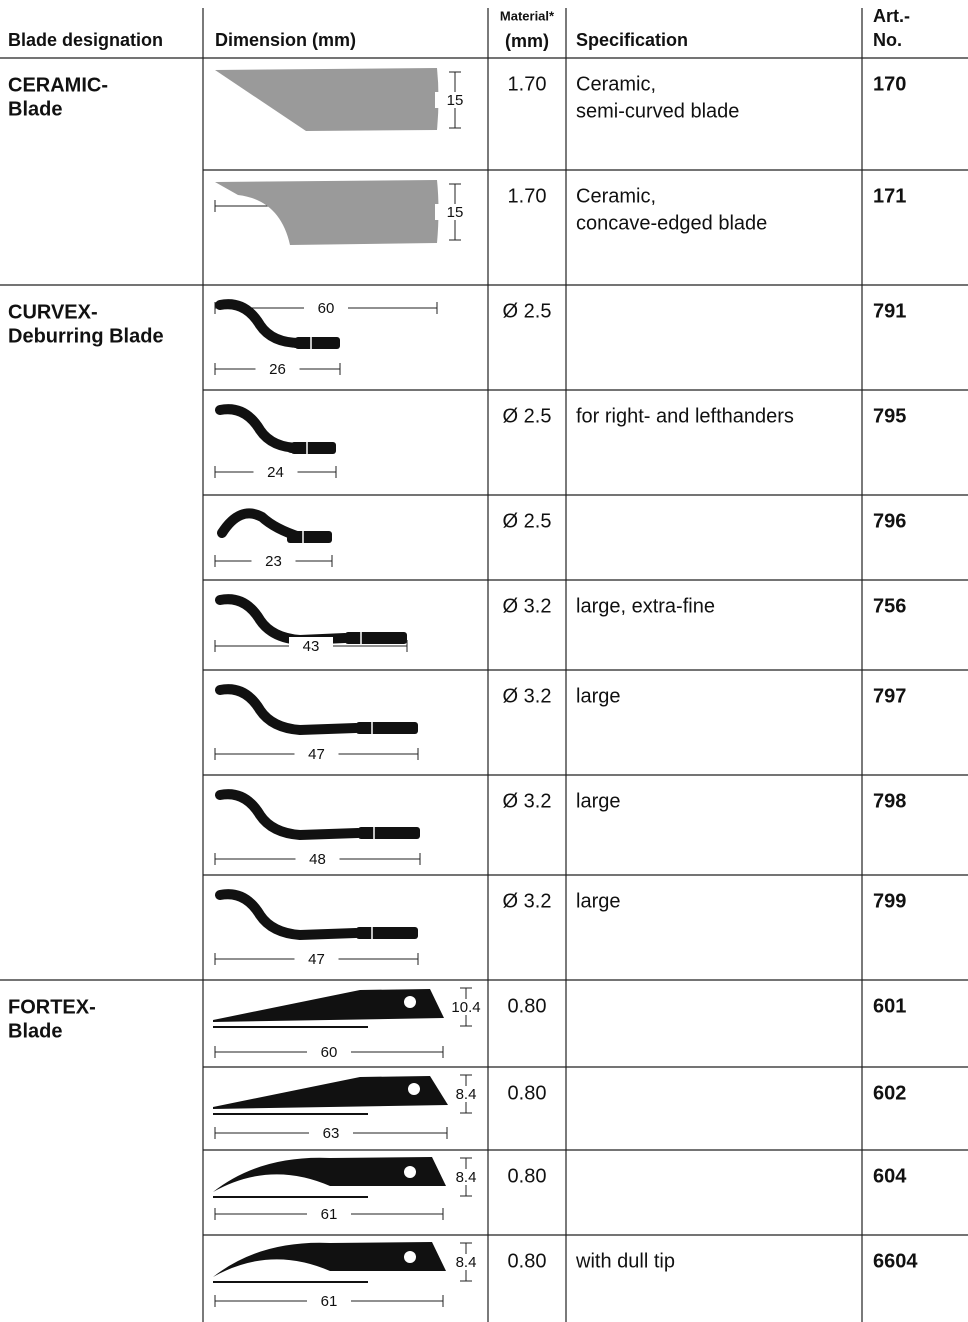 This screenshot has height=1322, width=968. What do you see at coordinates (53, 312) in the screenshot?
I see `blade-designation: CURVEX-` at bounding box center [53, 312].